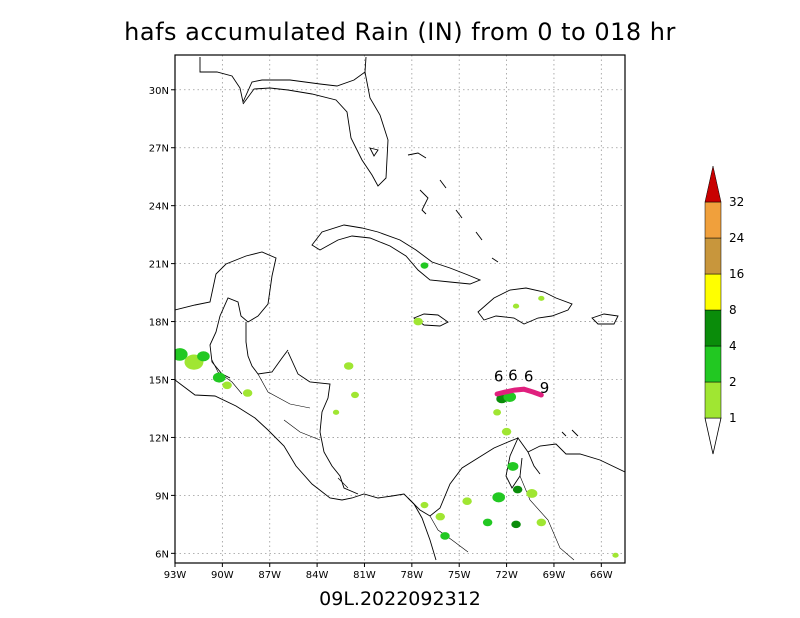 The height and width of the screenshot is (618, 800). Describe the element at coordinates (159, 149) in the screenshot. I see `lat-tick-label: 27N` at that location.